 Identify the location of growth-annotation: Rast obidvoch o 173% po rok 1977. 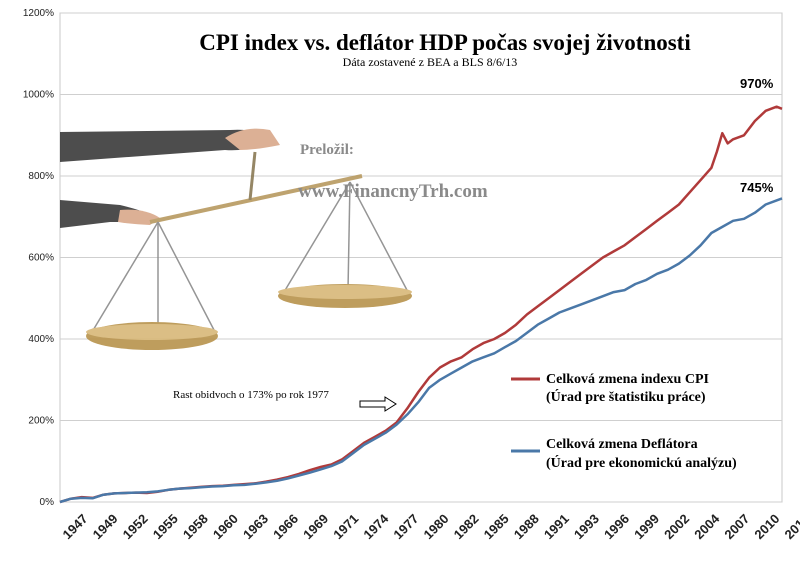
(251, 395).